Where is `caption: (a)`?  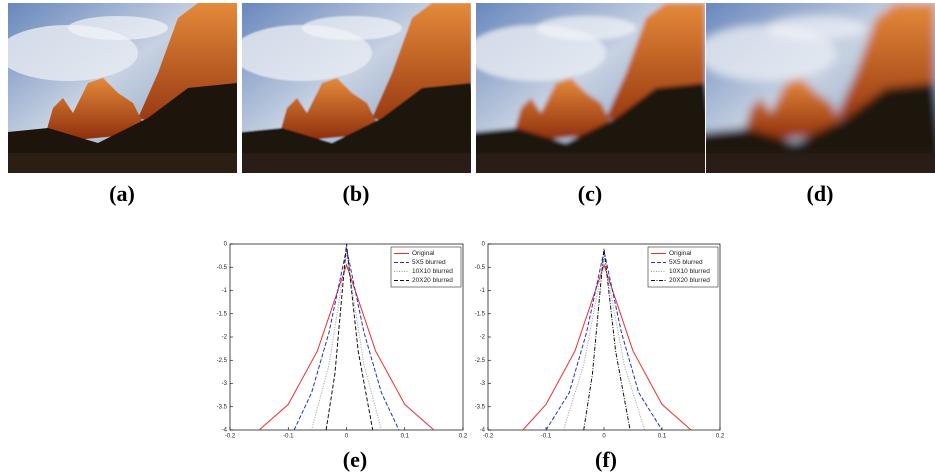
caption: (a) is located at coordinates (122, 193).